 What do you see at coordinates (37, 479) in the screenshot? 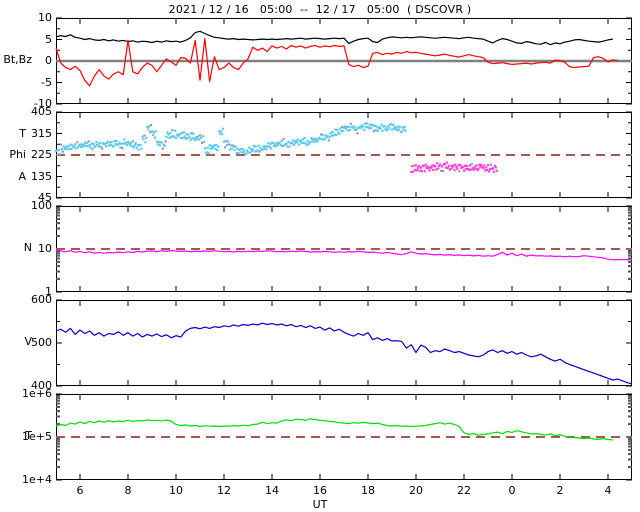
I see `y-tick-label: 1e+4` at bounding box center [37, 479].